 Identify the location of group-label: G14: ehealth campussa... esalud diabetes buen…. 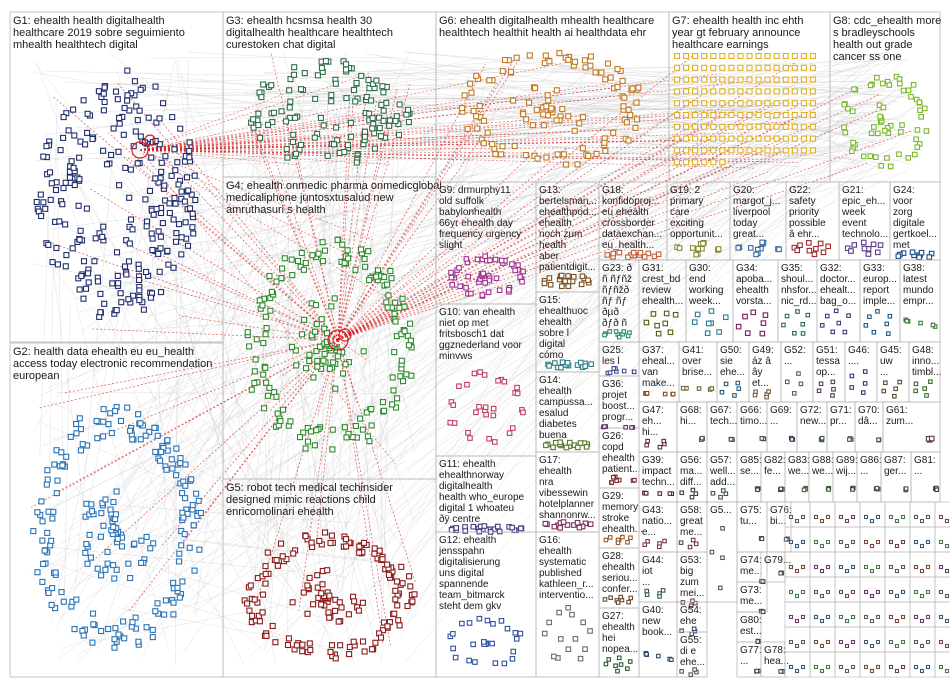
(566, 408).